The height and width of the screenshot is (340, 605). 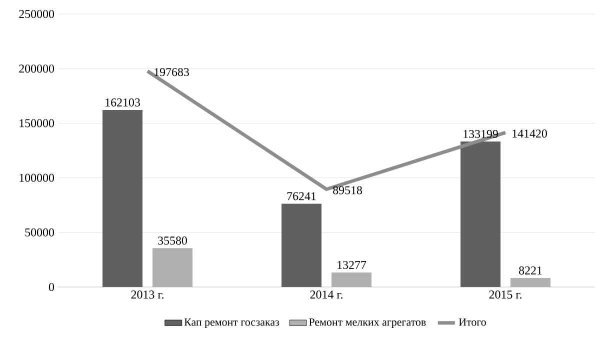 I want to click on y-tick-label: 50000, so click(x=39, y=232).